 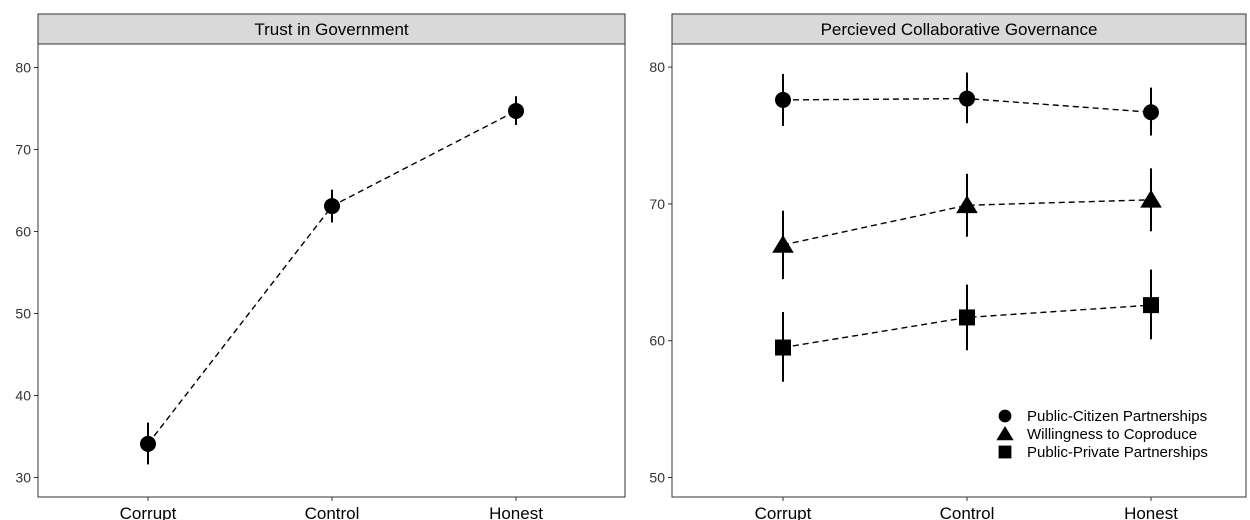 I want to click on legend-label: Willingness to Coproduce, so click(x=1112, y=434).